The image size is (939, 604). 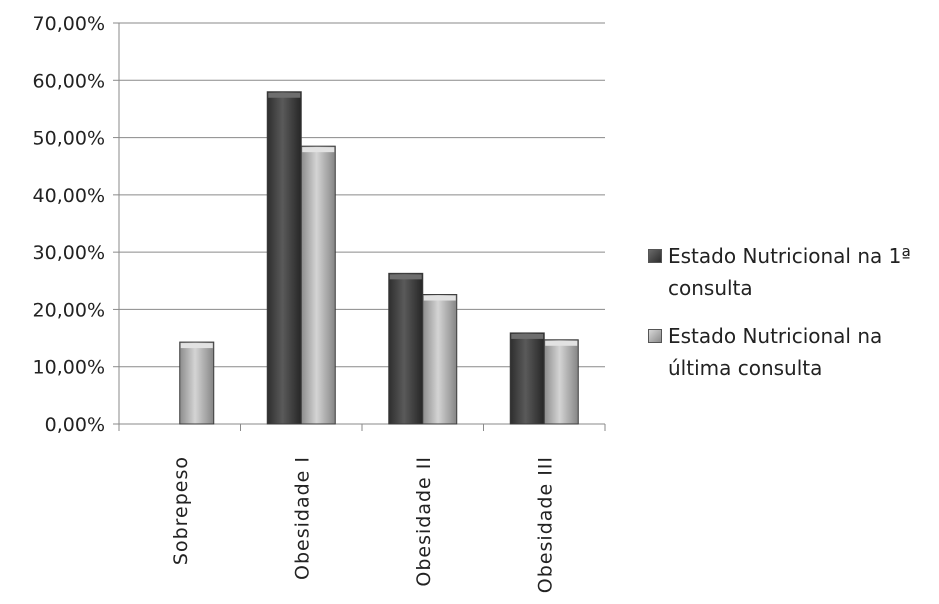 I want to click on legend-item-first-consultation: Estado Nutricional na 1ª consulta, so click(x=793, y=272).